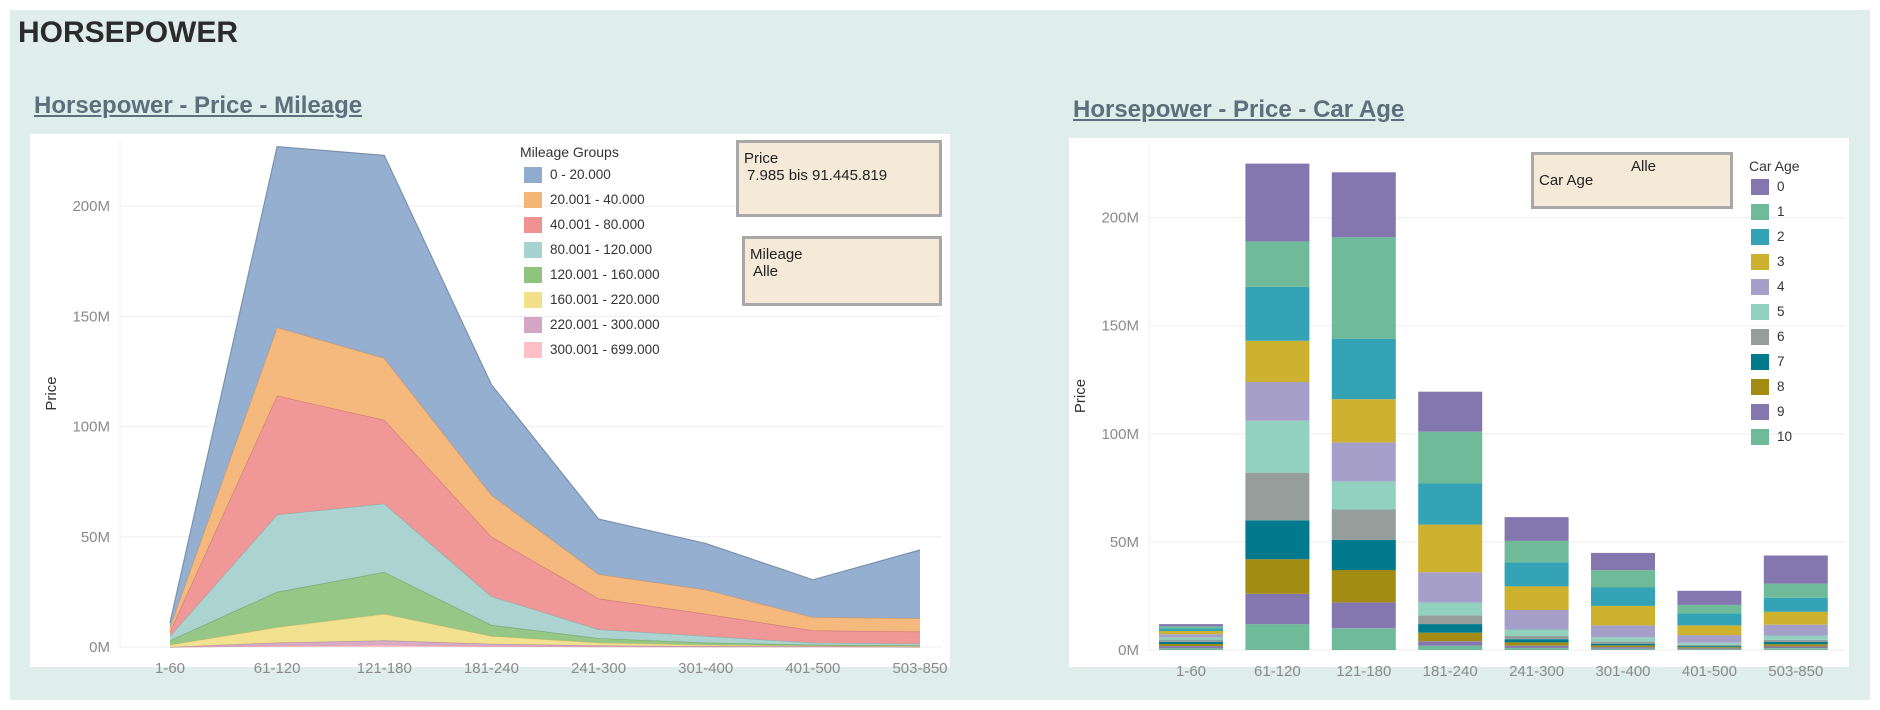 The width and height of the screenshot is (1880, 710). What do you see at coordinates (1771, 286) in the screenshot?
I see `car-age-legend-item: 4` at bounding box center [1771, 286].